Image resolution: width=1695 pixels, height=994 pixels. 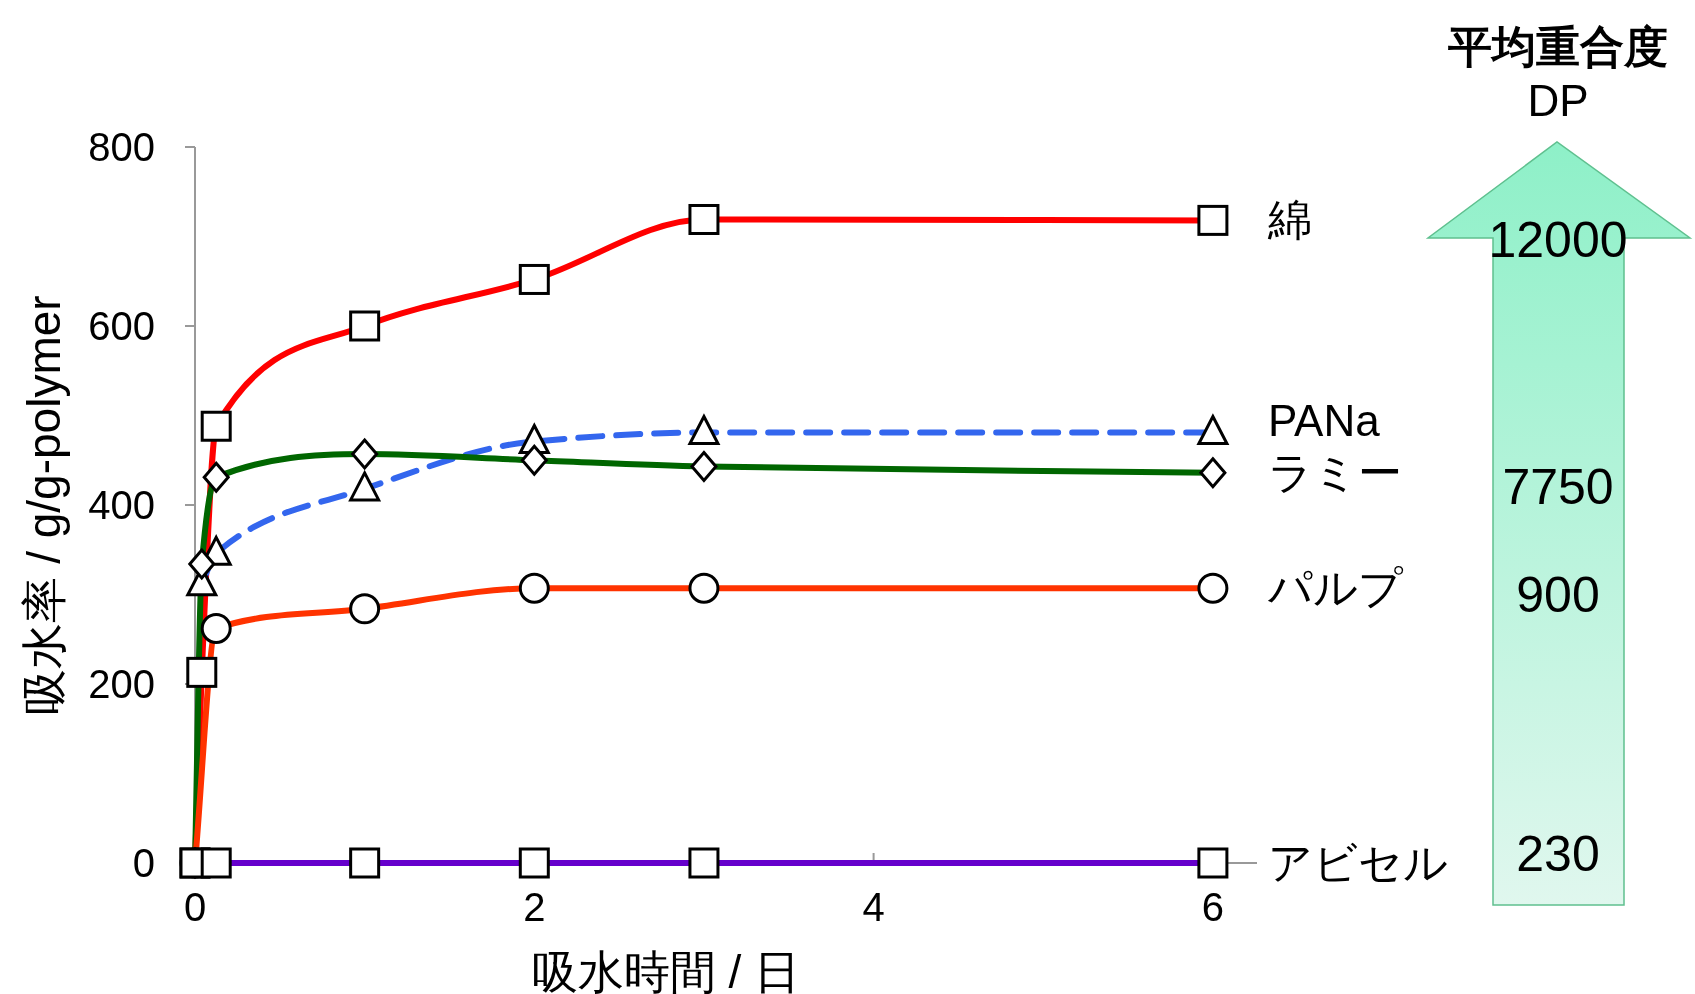 What do you see at coordinates (121, 505) in the screenshot?
I see `y-tick-label: 400` at bounding box center [121, 505].